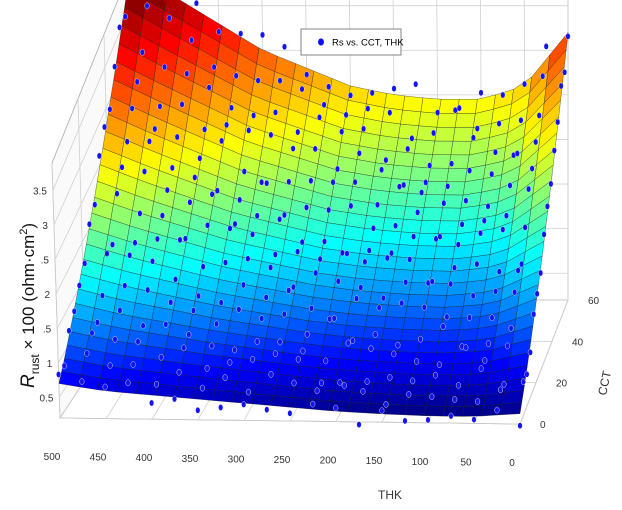 The height and width of the screenshot is (510, 622). What do you see at coordinates (45, 261) in the screenshot?
I see `z-tick-label: .5` at bounding box center [45, 261].